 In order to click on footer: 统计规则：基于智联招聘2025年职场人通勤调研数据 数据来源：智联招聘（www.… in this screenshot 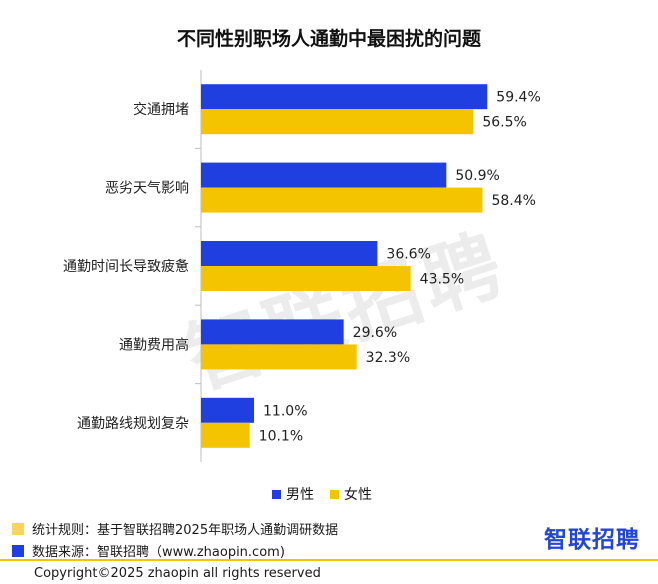, I will do `click(329, 546)`.